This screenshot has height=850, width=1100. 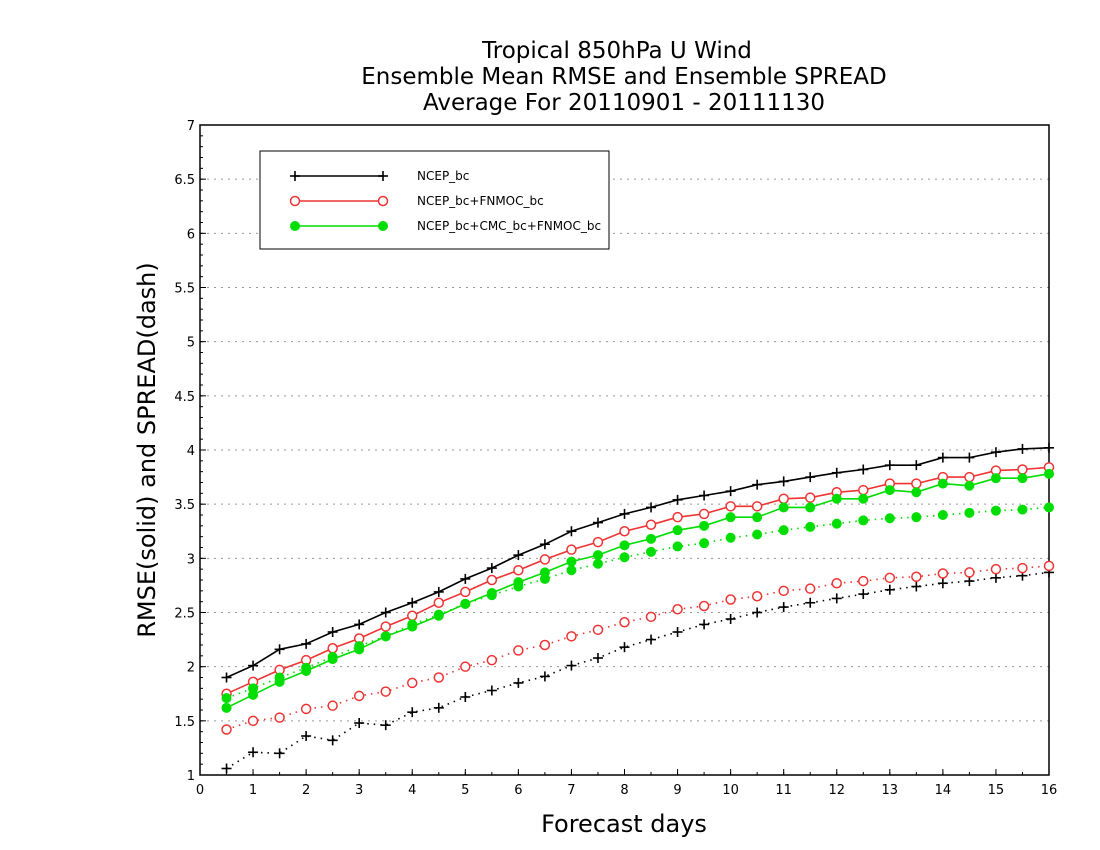 I want to click on x-tick-label: 8, so click(x=624, y=790).